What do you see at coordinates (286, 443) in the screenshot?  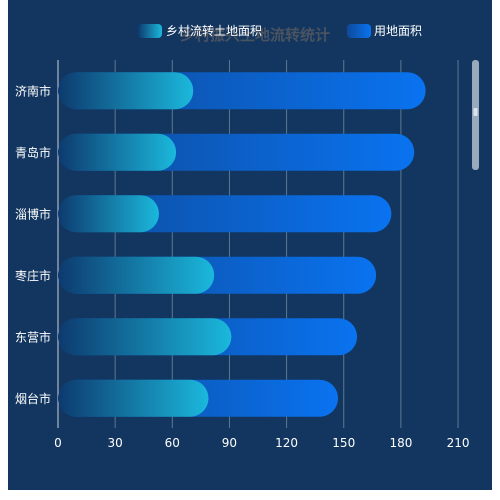 I see `x-tick-label: 120` at bounding box center [286, 443].